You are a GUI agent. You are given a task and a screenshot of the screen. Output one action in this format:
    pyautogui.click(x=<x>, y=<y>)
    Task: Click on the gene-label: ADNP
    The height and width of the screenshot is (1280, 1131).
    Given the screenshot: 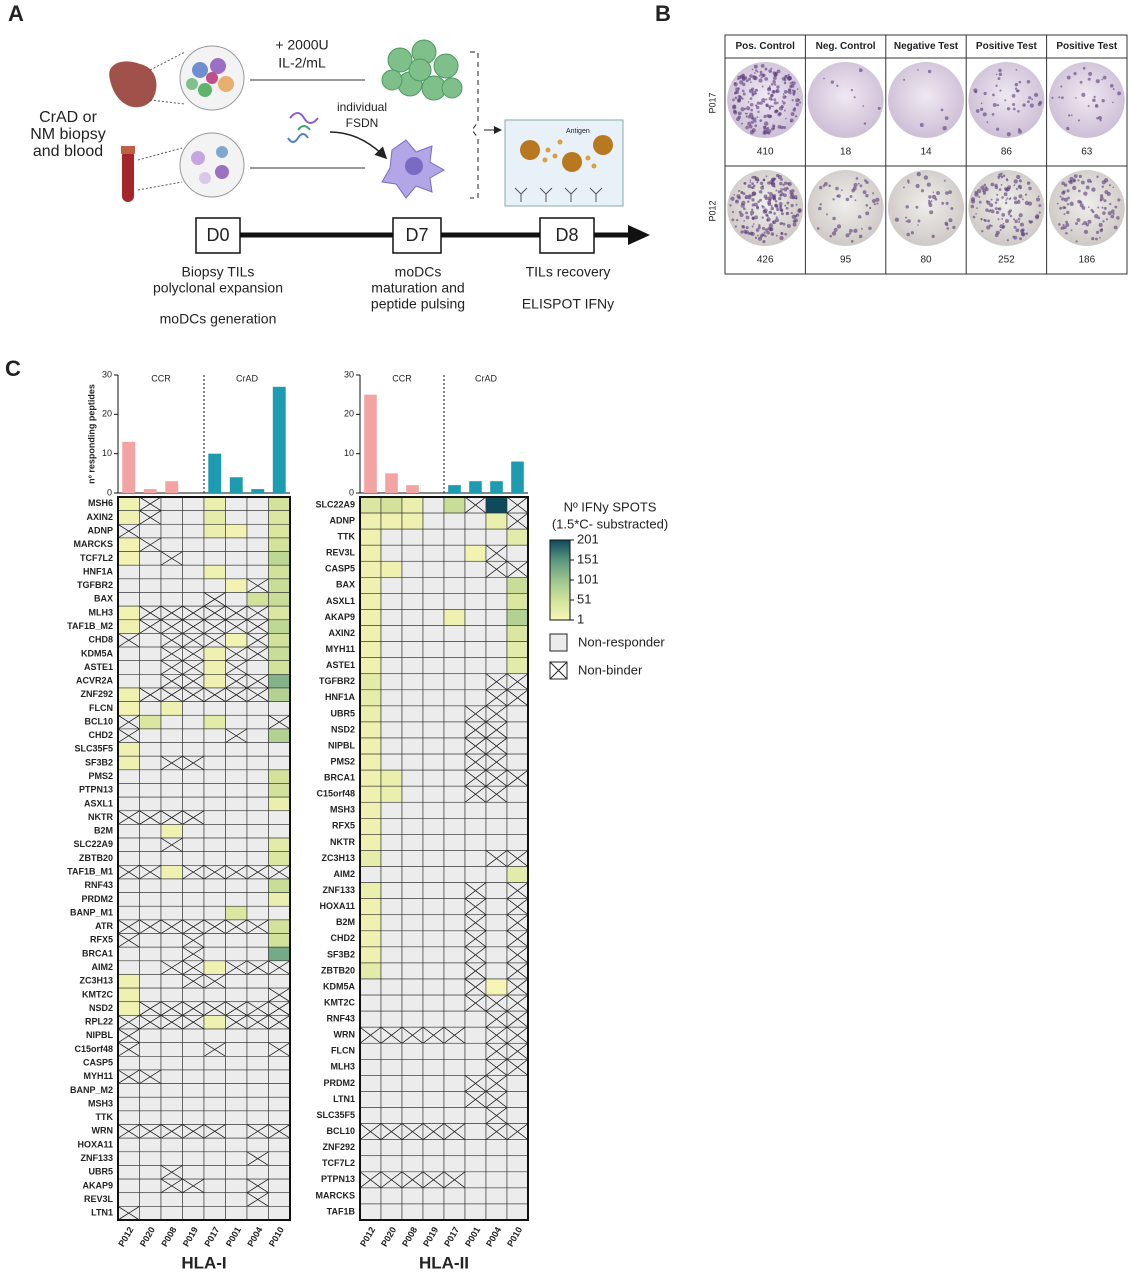 What is the action you would take?
    pyautogui.click(x=100, y=530)
    